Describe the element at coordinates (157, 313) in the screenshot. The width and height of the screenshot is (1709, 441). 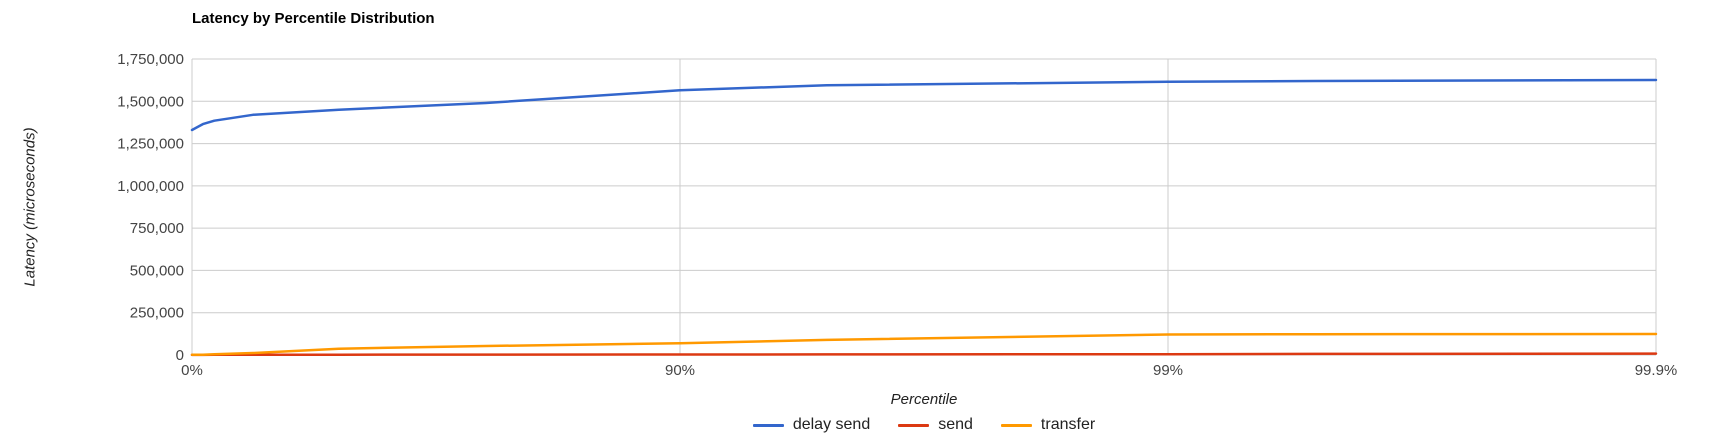
I see `y-tick-label: 250,000` at that location.